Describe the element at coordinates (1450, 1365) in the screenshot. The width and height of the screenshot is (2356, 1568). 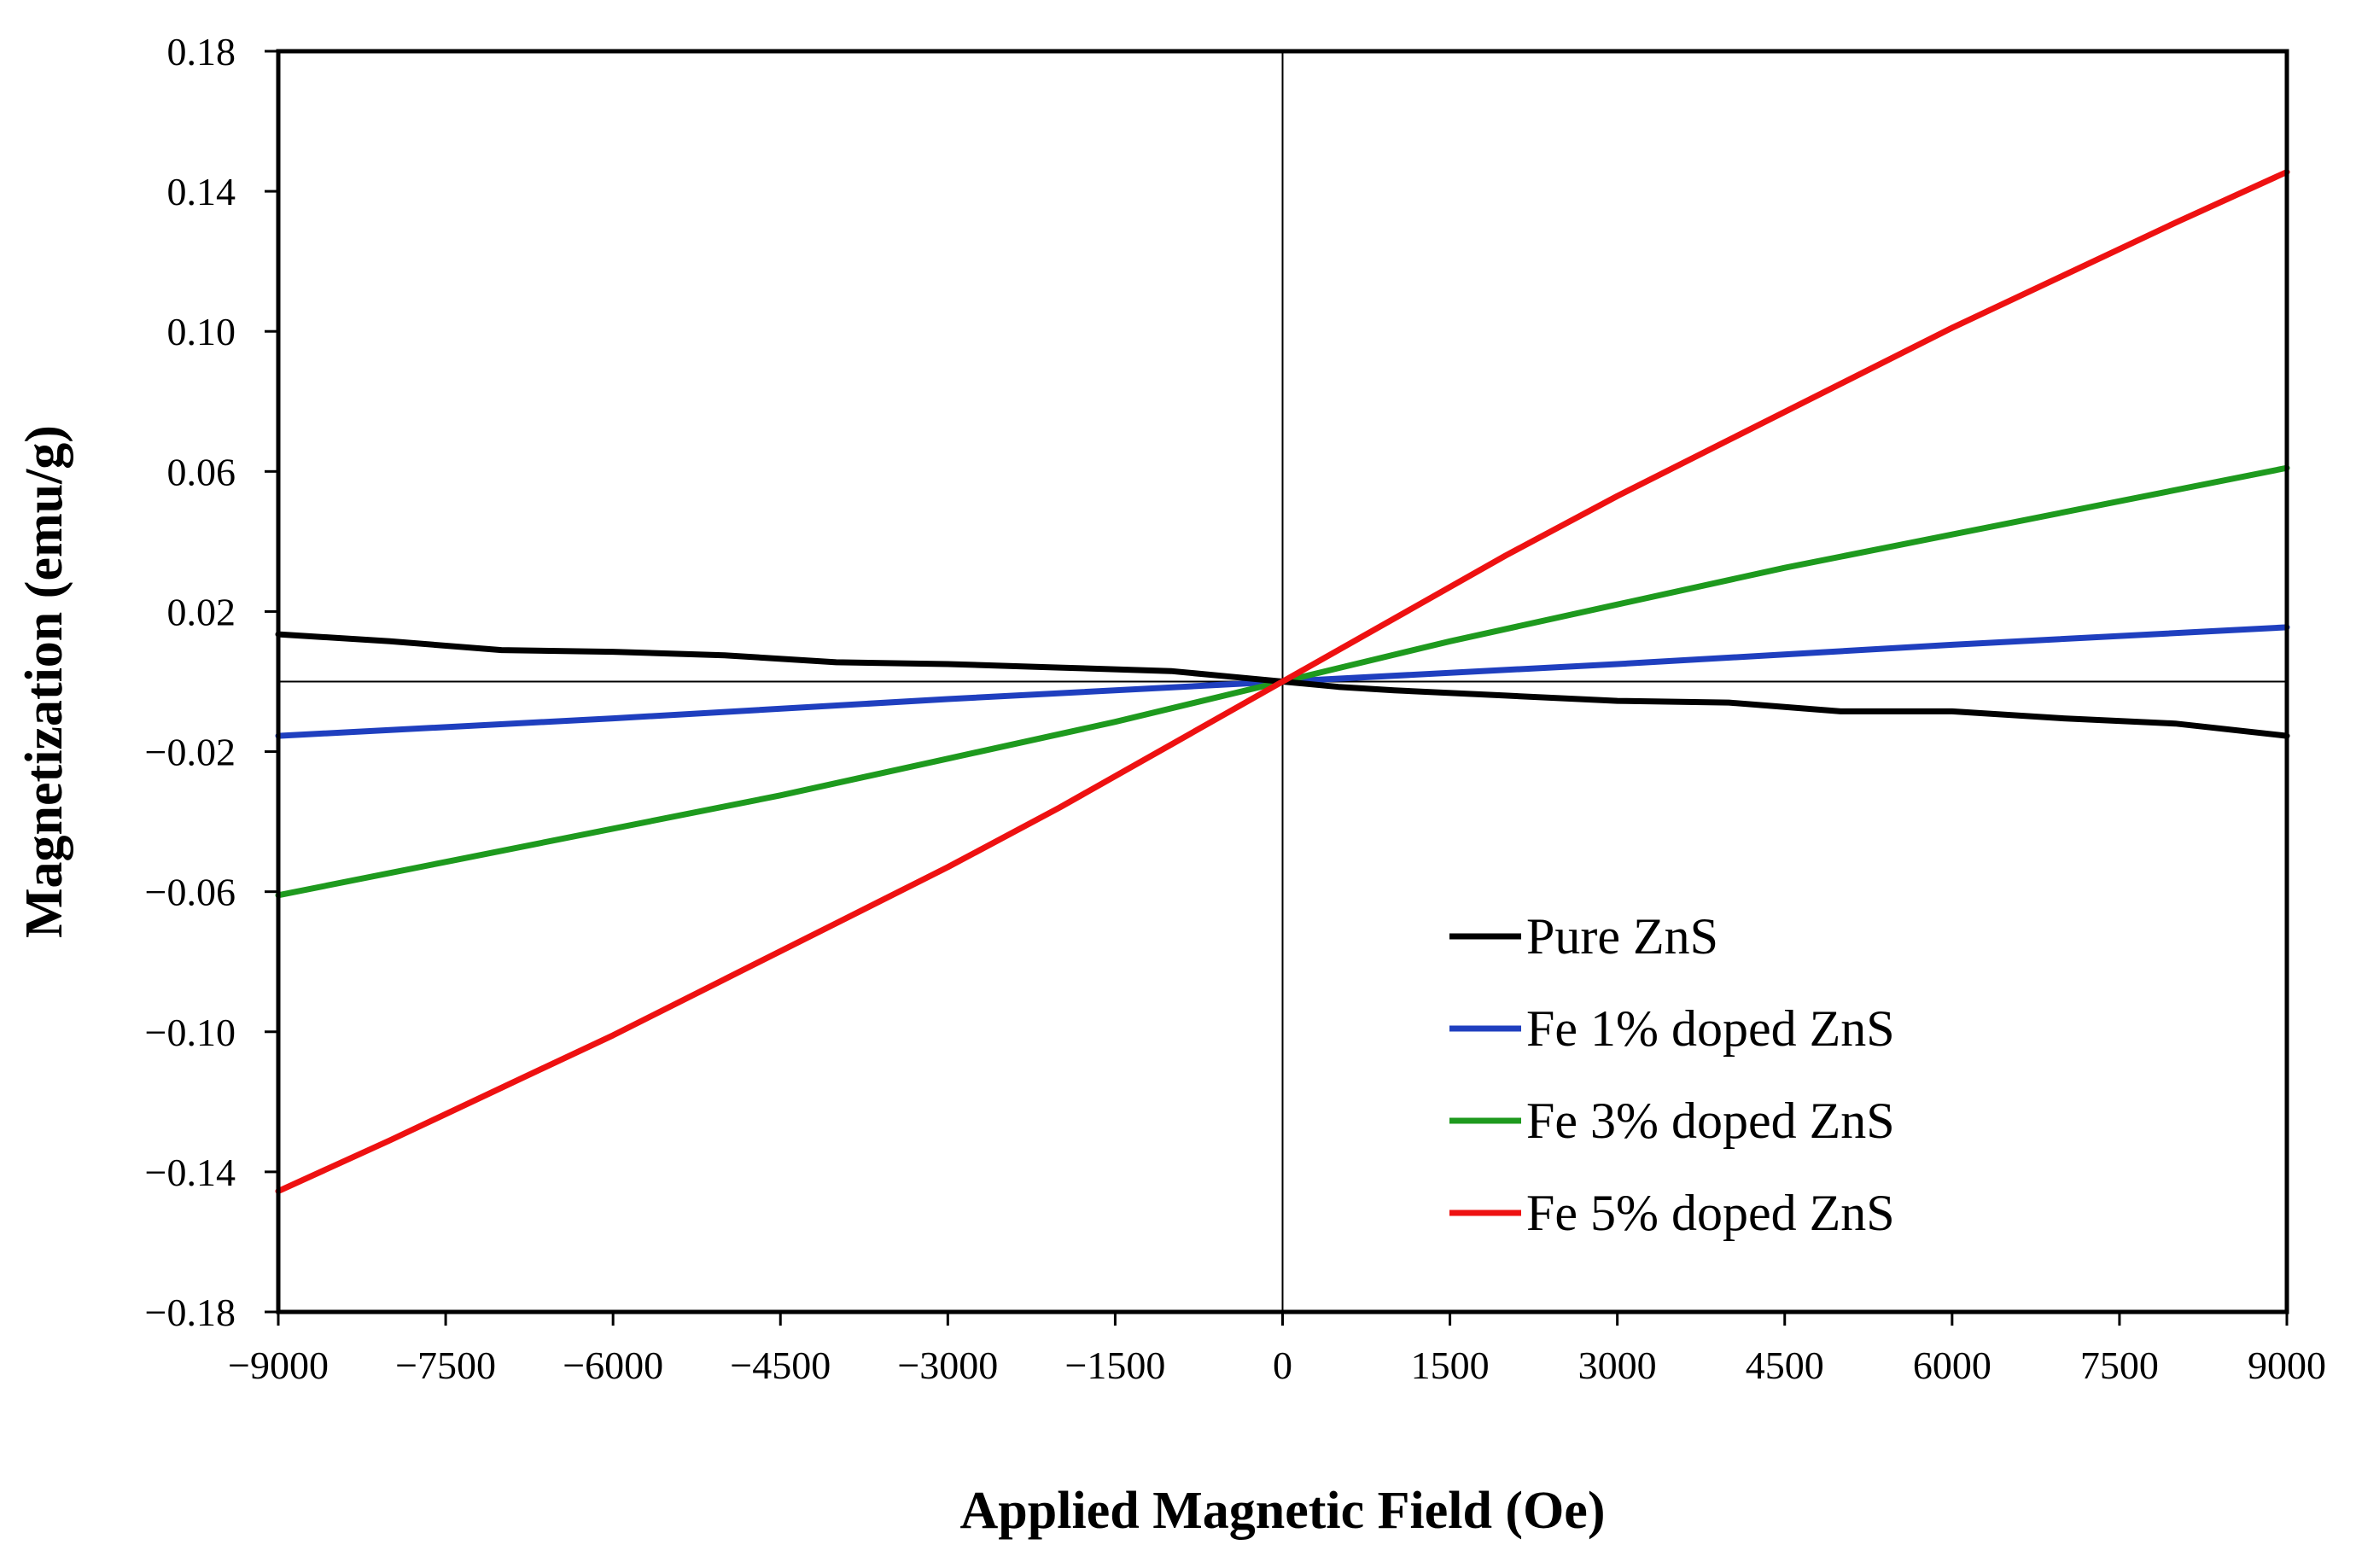
I see `x-tick-label: 1500` at that location.